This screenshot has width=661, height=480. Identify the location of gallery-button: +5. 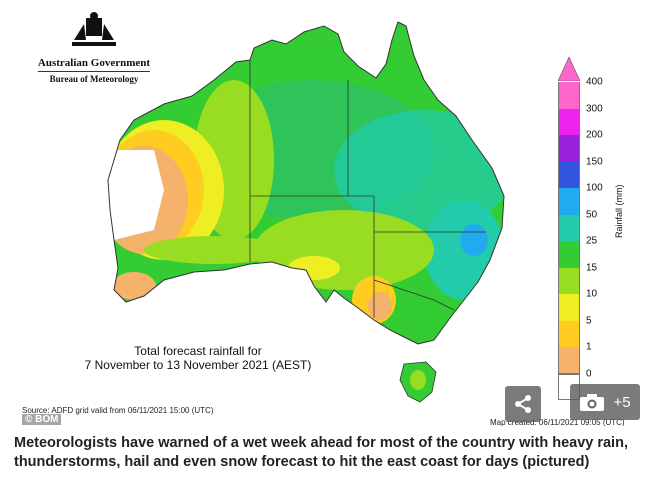
(605, 402).